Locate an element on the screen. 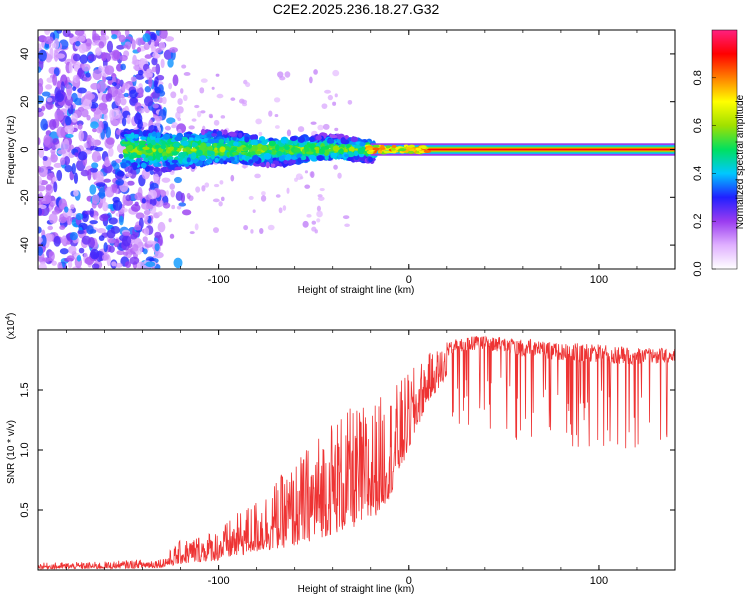  colorbar-tick-label: 0.4 is located at coordinates (698, 173).